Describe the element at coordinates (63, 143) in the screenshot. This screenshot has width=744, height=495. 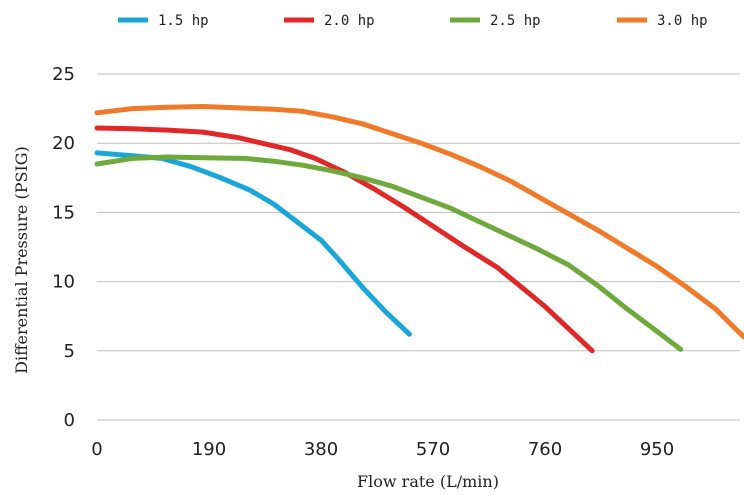
I see `y-tick-label: 20` at that location.